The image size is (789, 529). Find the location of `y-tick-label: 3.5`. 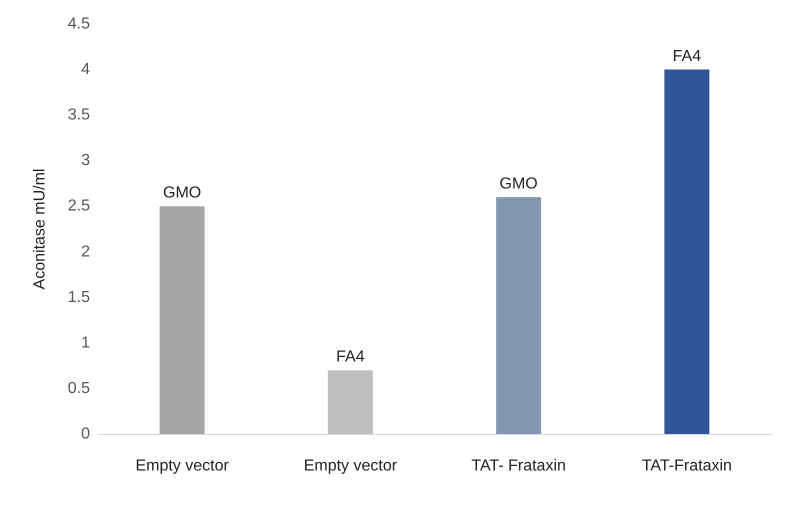

y-tick-label: 3.5 is located at coordinates (79, 115).